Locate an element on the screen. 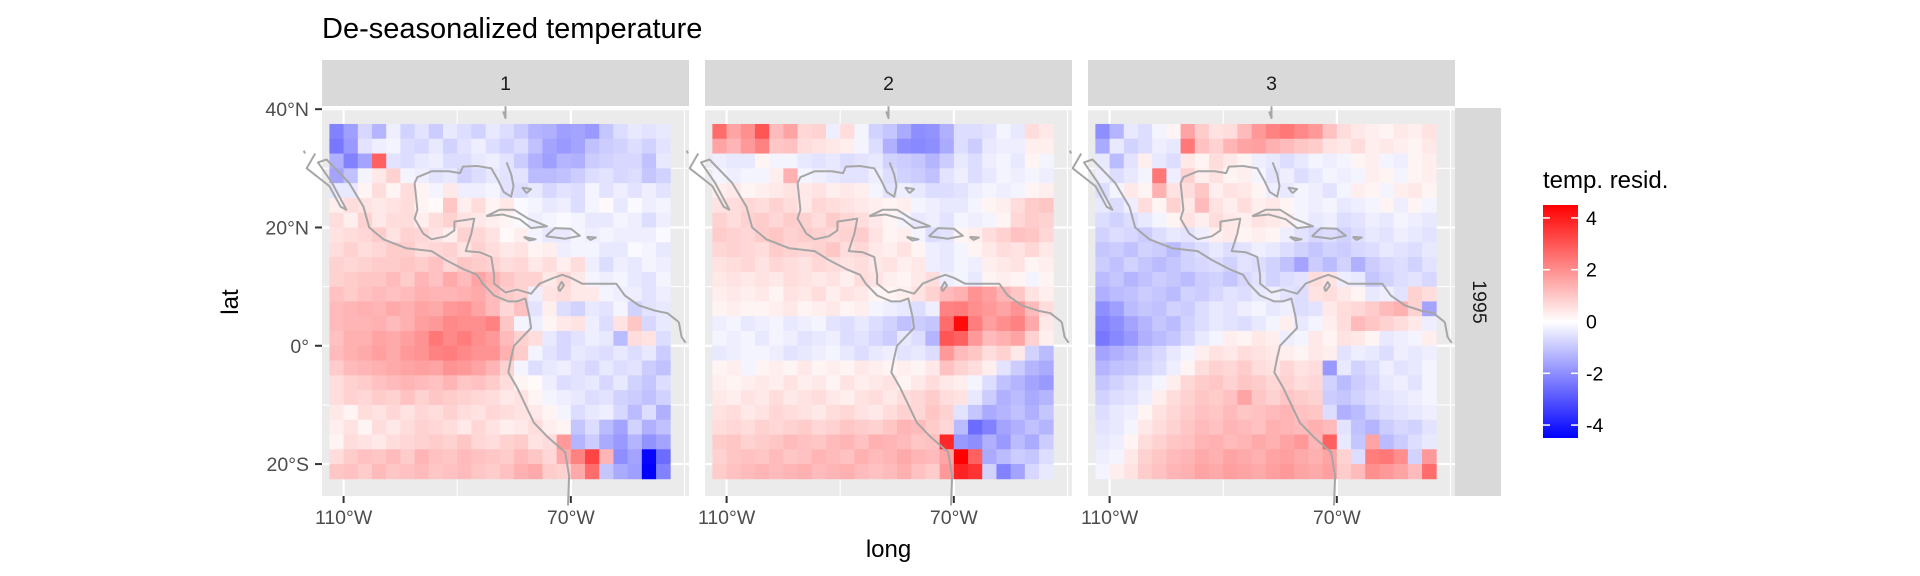 This screenshot has width=1920, height=576. coastline-panel-top-bleed is located at coordinates (1270, 113).